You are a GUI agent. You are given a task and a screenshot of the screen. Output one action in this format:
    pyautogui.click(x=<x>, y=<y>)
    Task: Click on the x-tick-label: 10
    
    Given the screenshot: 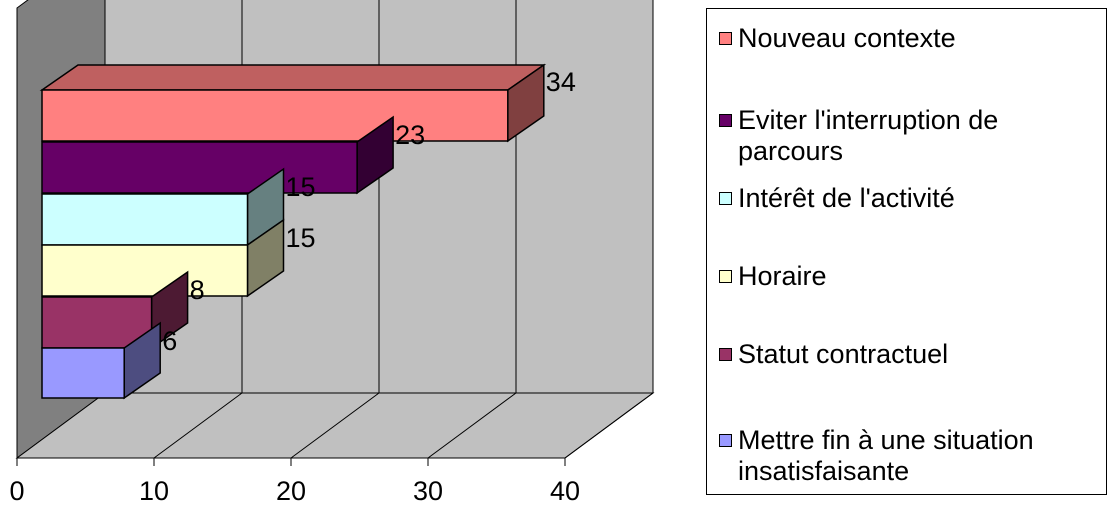 What is the action you would take?
    pyautogui.click(x=154, y=491)
    